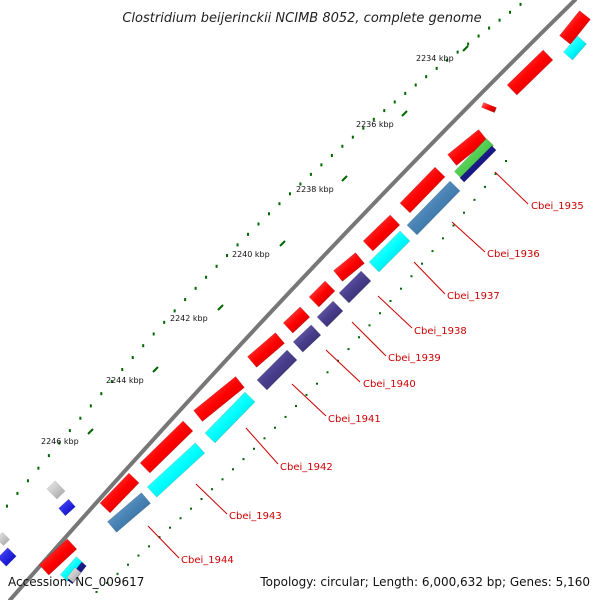 The width and height of the screenshot is (600, 600). What do you see at coordinates (251, 254) in the screenshot?
I see `kbp-label-2240: 2240 kbp` at bounding box center [251, 254].